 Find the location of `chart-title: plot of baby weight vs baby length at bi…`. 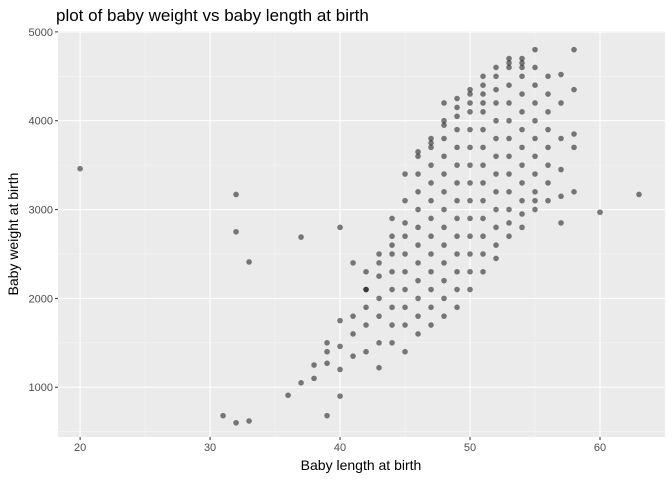

chart-title: plot of baby weight vs baby length at bi… is located at coordinates (212, 15).